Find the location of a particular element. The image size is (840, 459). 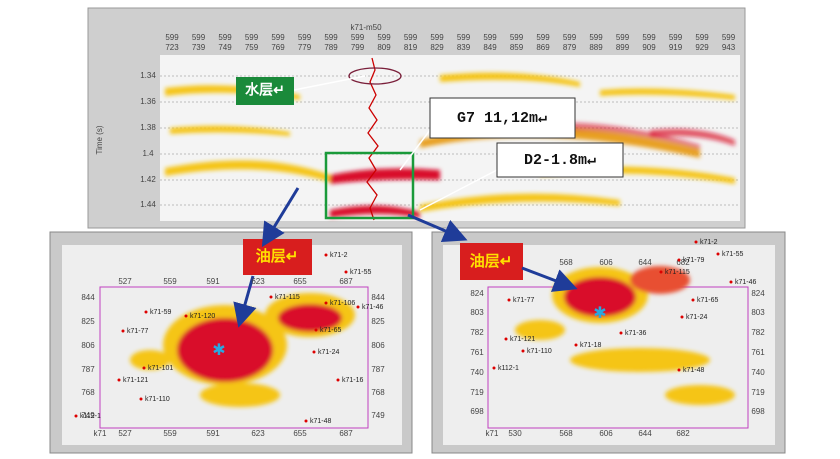

well-label: k71-101 is located at coordinates (160, 368).